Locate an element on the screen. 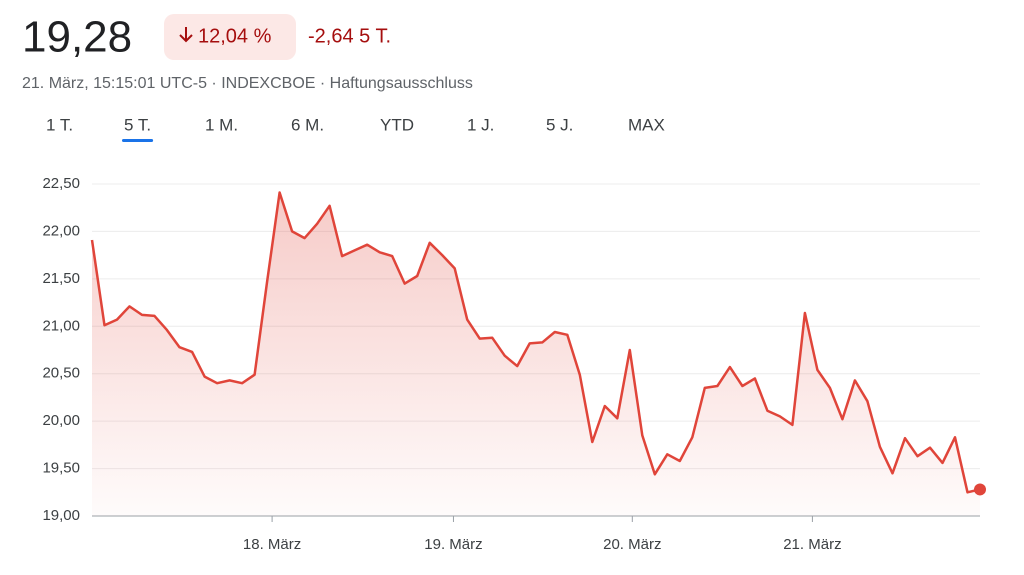  y-tick-label: 19,00 is located at coordinates (61, 515).